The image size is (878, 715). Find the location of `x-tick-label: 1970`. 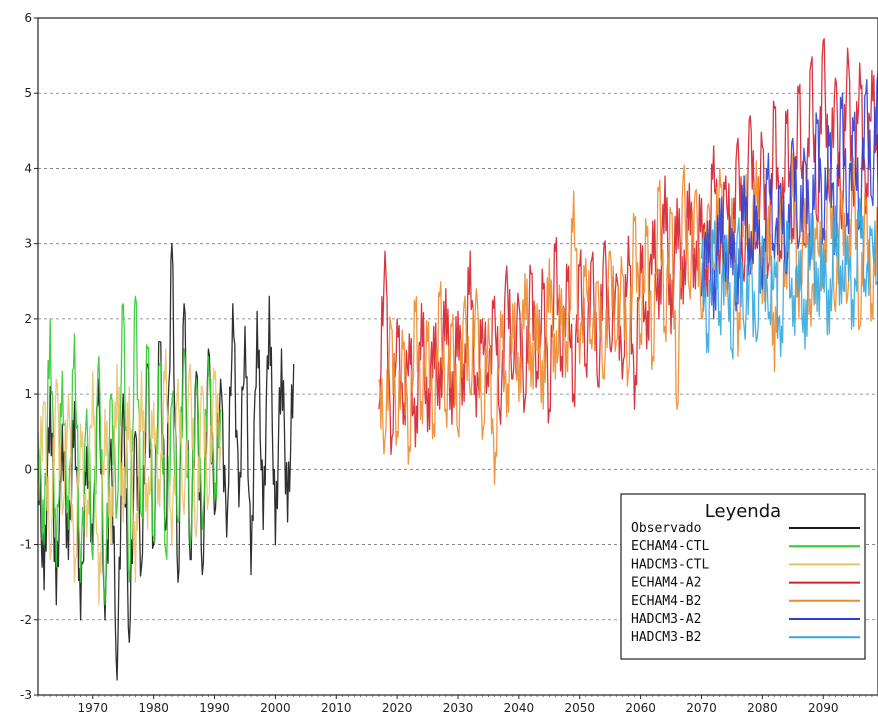

x-tick-label: 1970 is located at coordinates (93, 708).